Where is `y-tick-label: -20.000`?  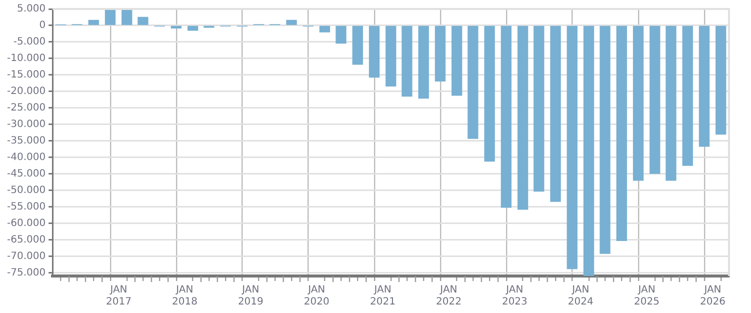
y-tick-label: -20.000 is located at coordinates (26, 91).